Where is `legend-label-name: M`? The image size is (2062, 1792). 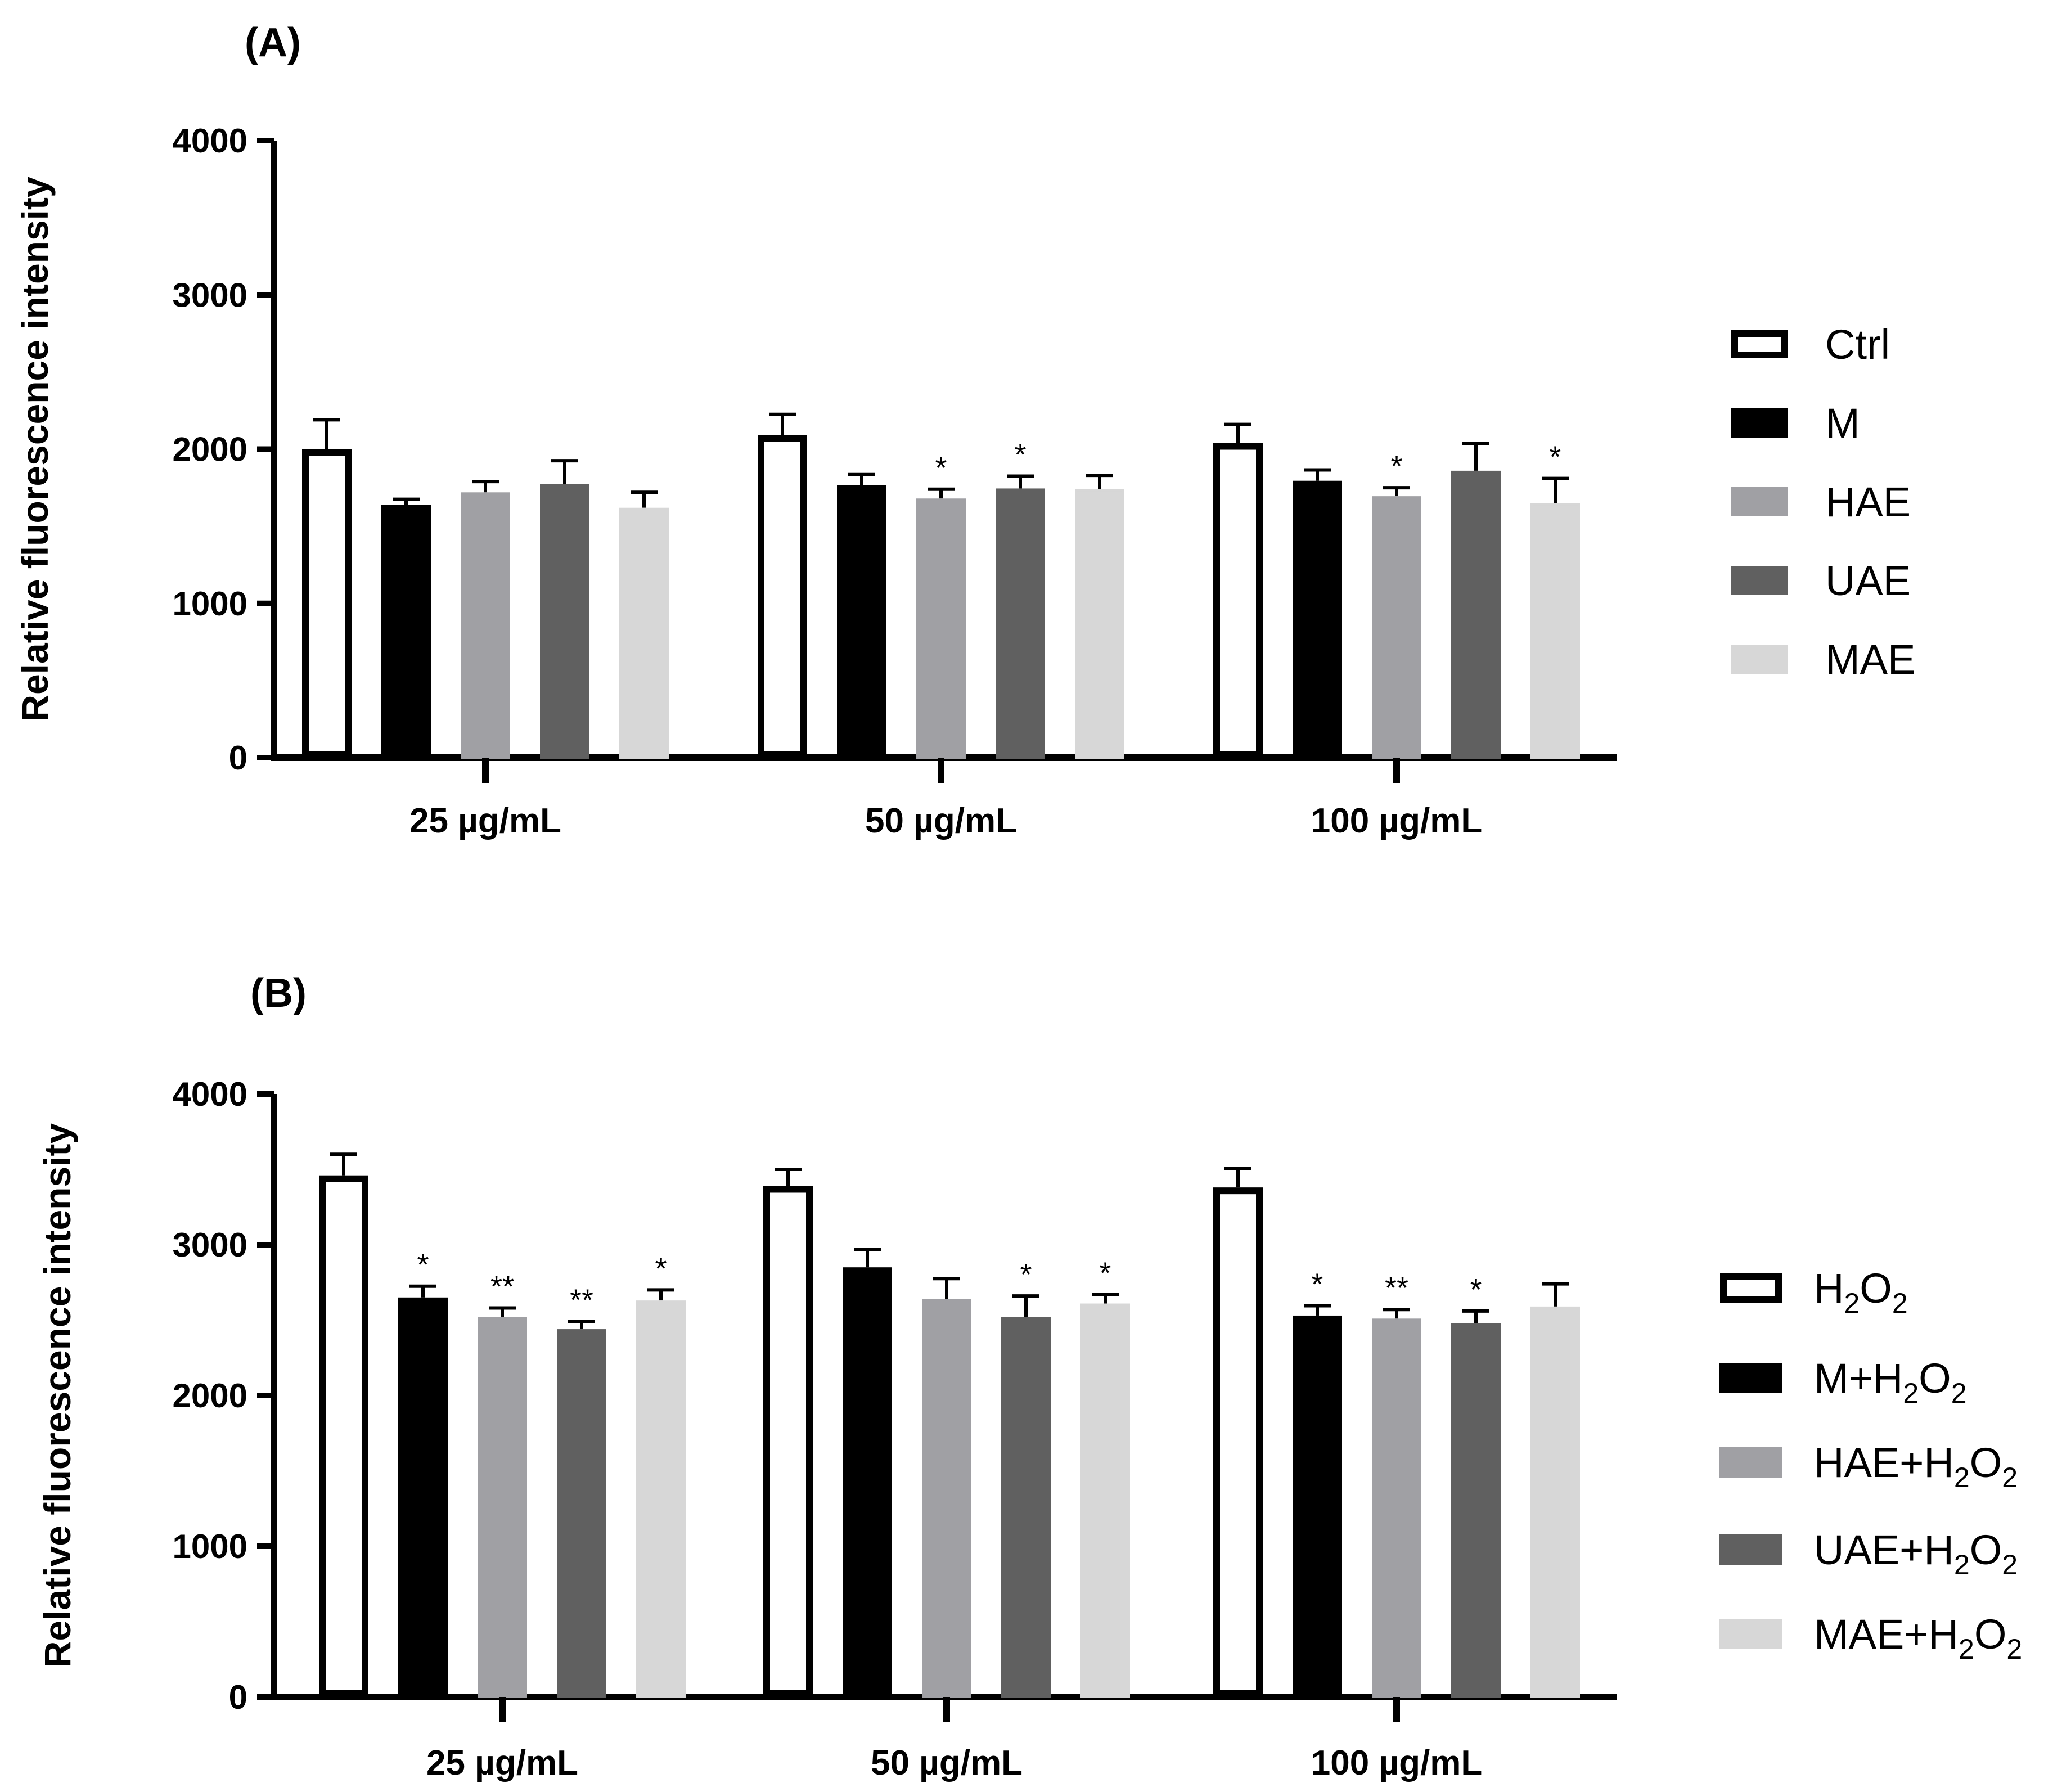 legend-label-name: M is located at coordinates (1842, 423).